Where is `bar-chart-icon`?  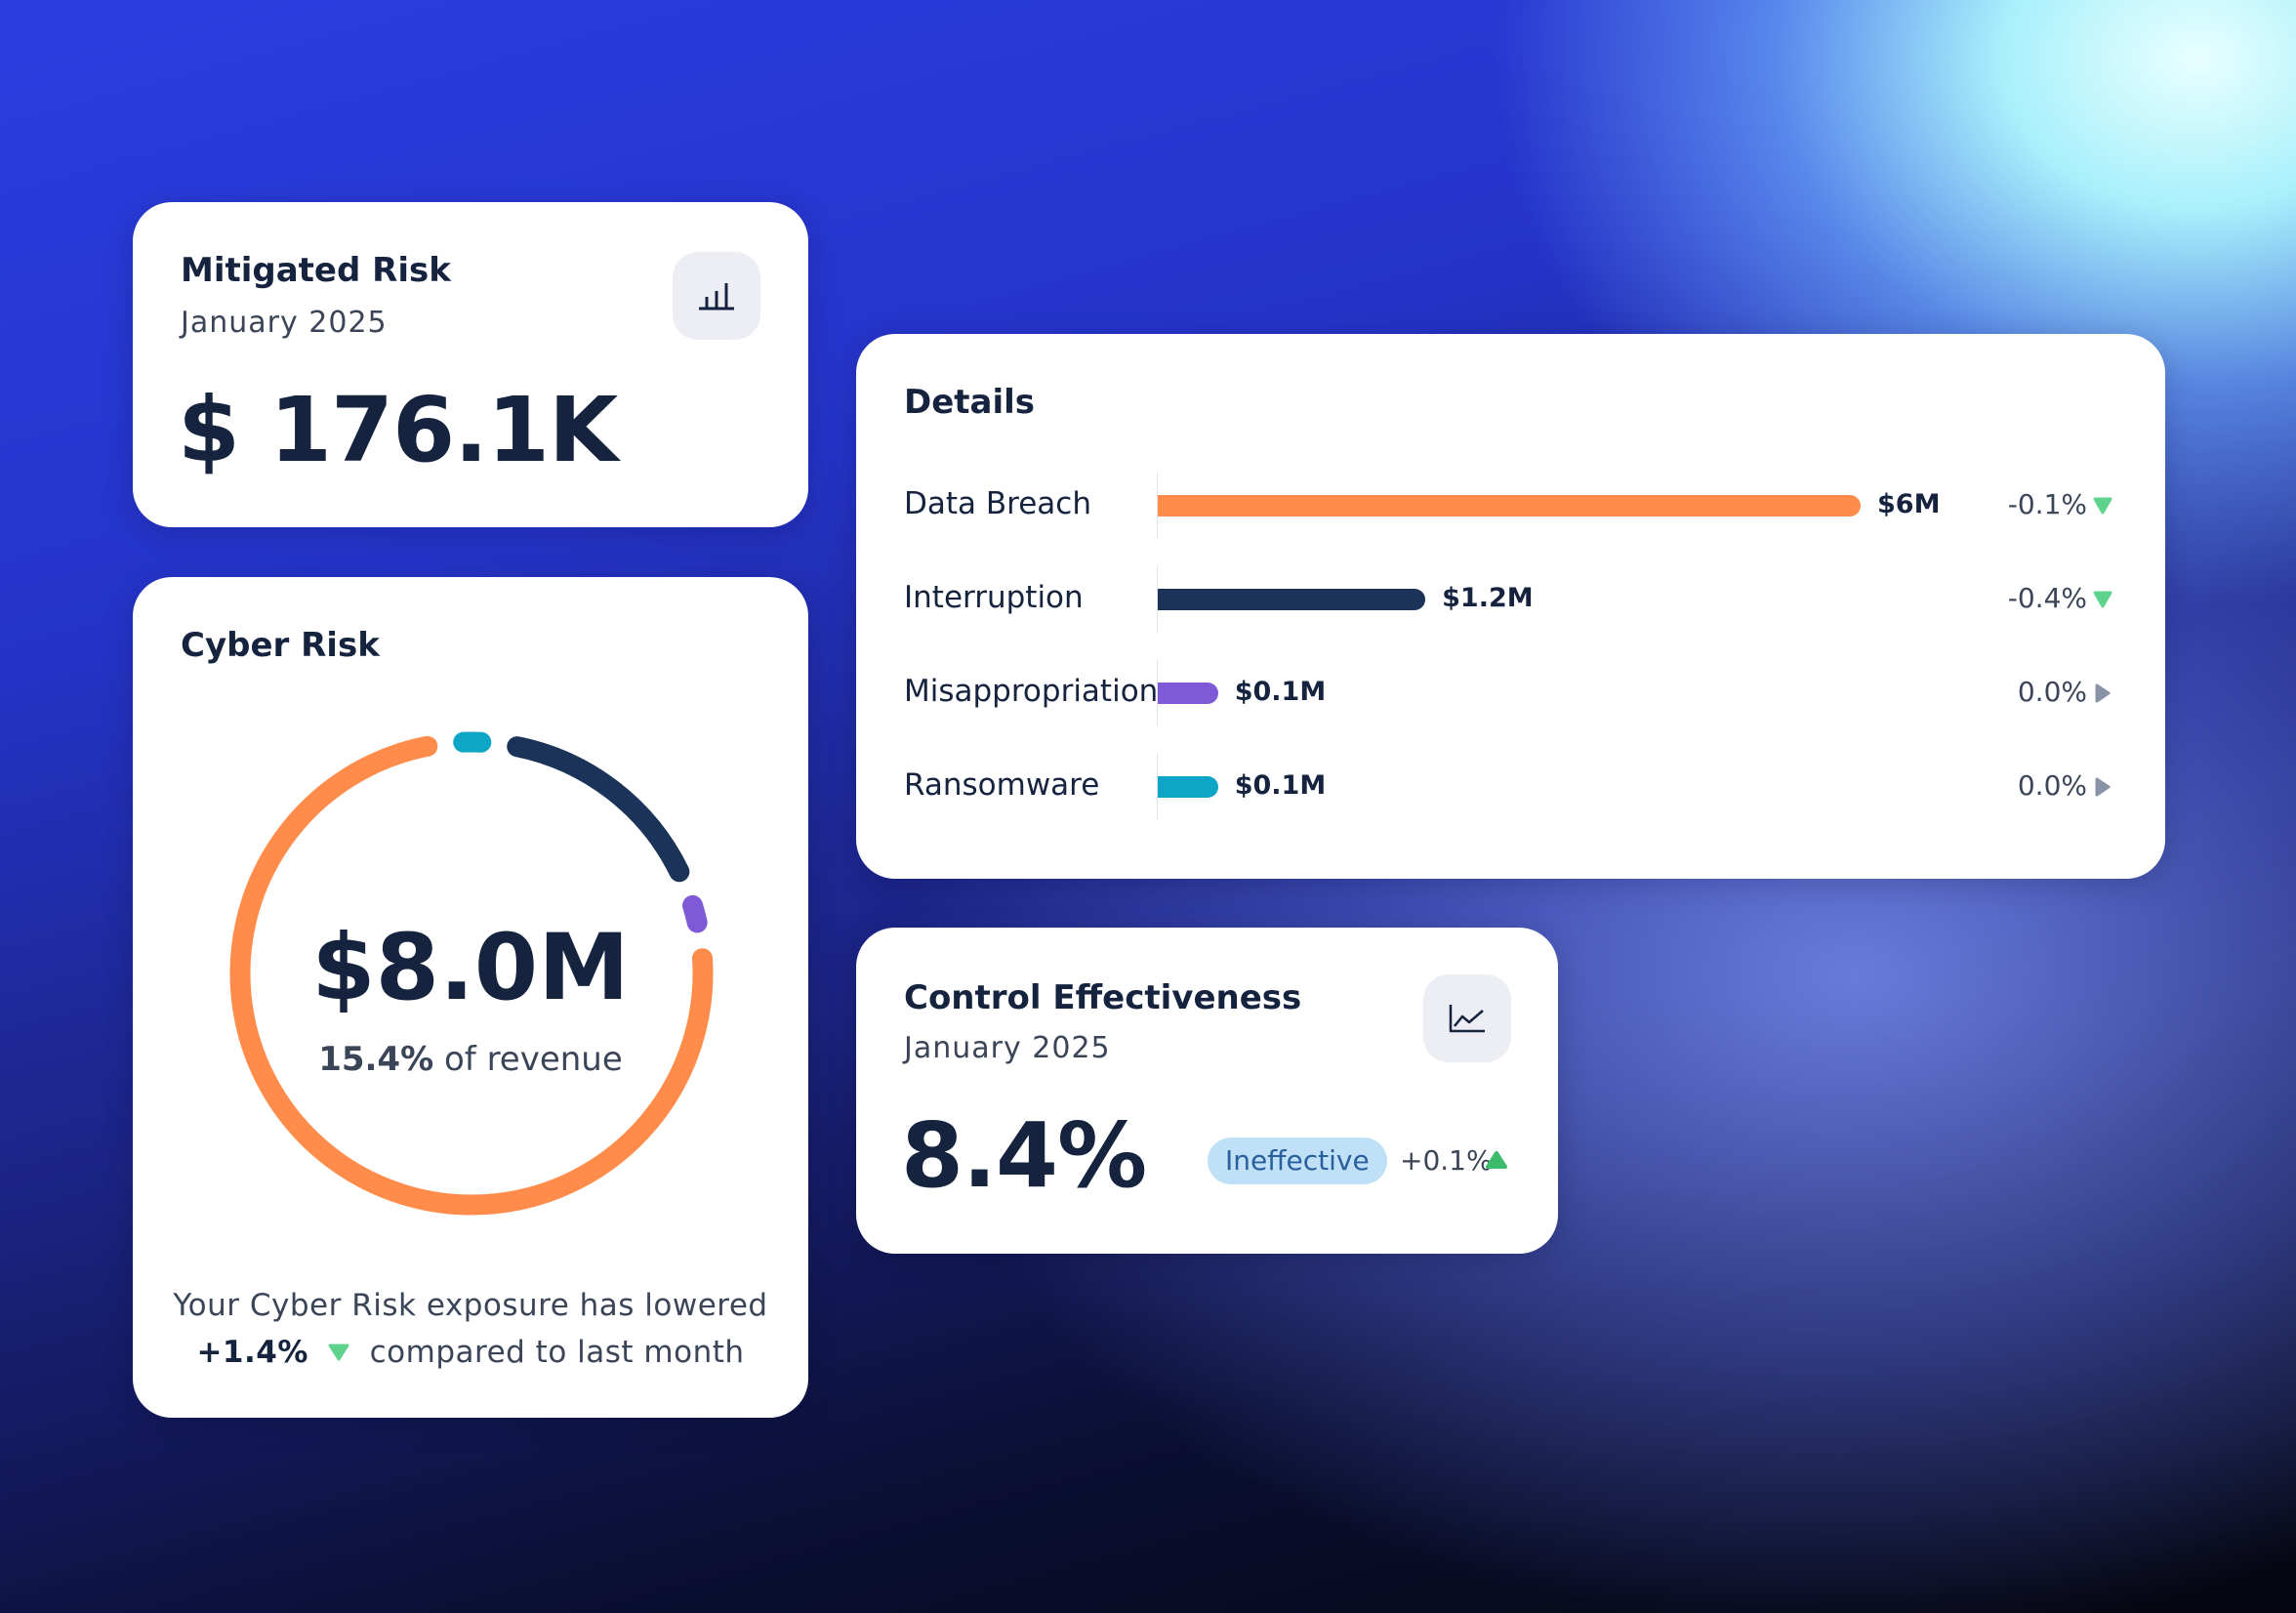 bar-chart-icon is located at coordinates (716, 296).